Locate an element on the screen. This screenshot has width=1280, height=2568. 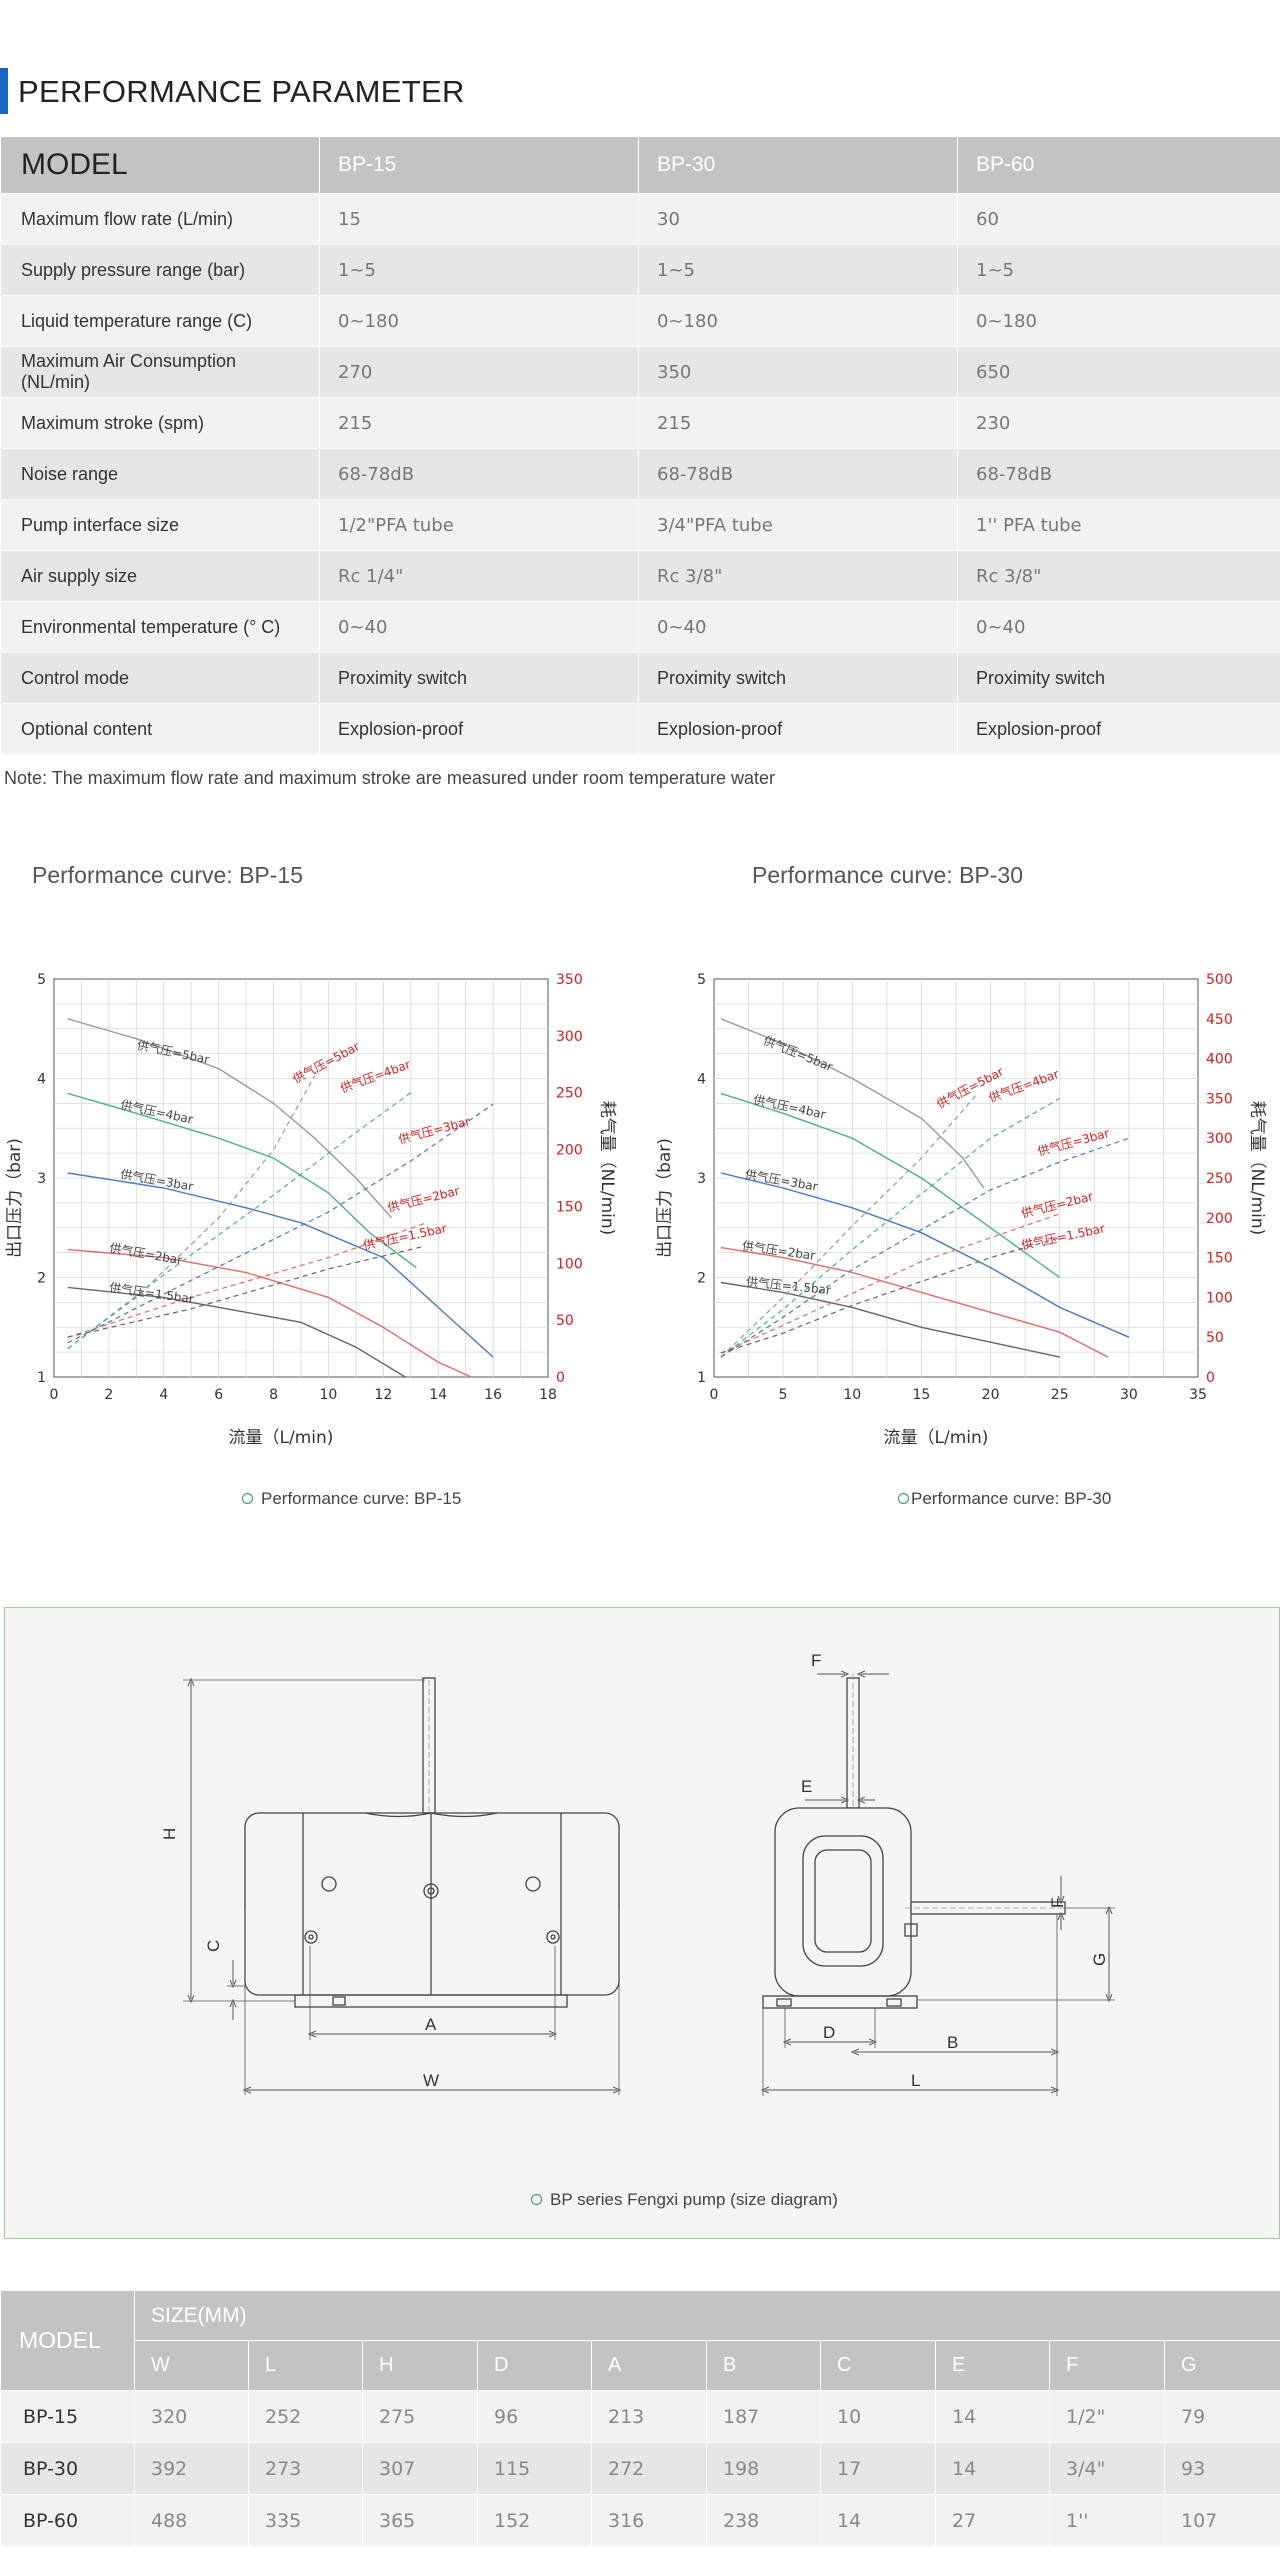
chart-caption-bp30: Performance curve: BP-30 is located at coordinates (1004, 1499).